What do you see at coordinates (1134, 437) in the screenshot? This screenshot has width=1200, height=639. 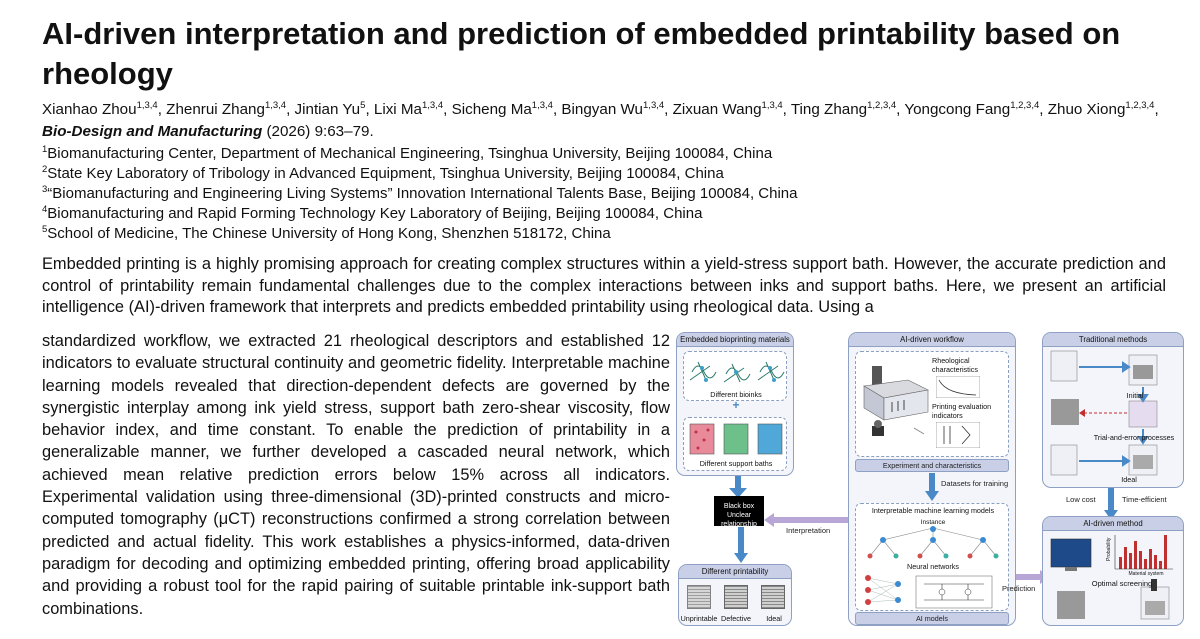 I see `trial-label: Trial-and-error processes` at bounding box center [1134, 437].